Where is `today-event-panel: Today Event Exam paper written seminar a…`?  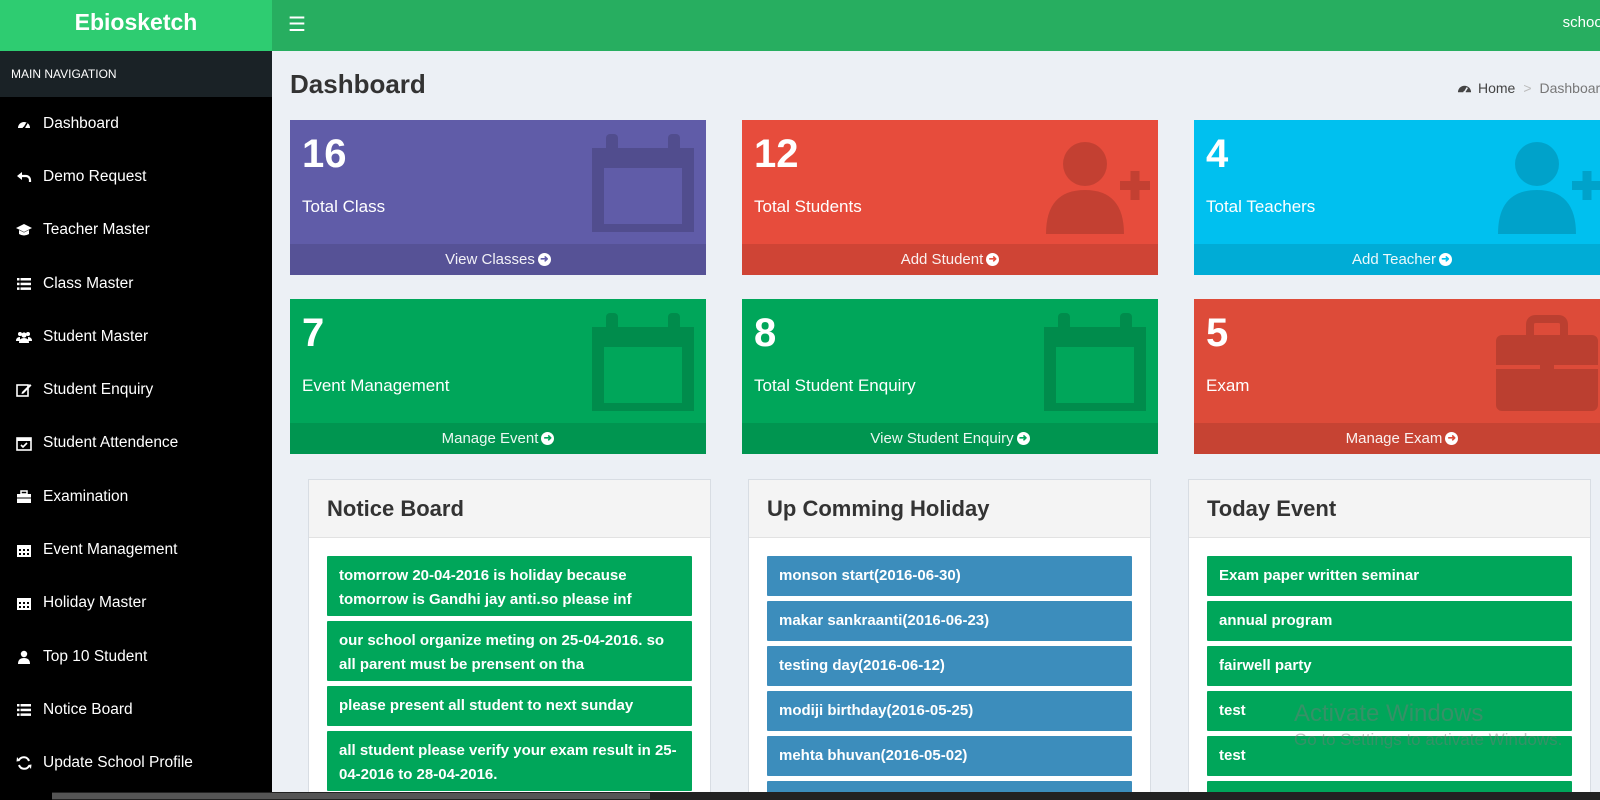
today-event-panel: Today Event Exam paper written seminar a… is located at coordinates (1389, 639).